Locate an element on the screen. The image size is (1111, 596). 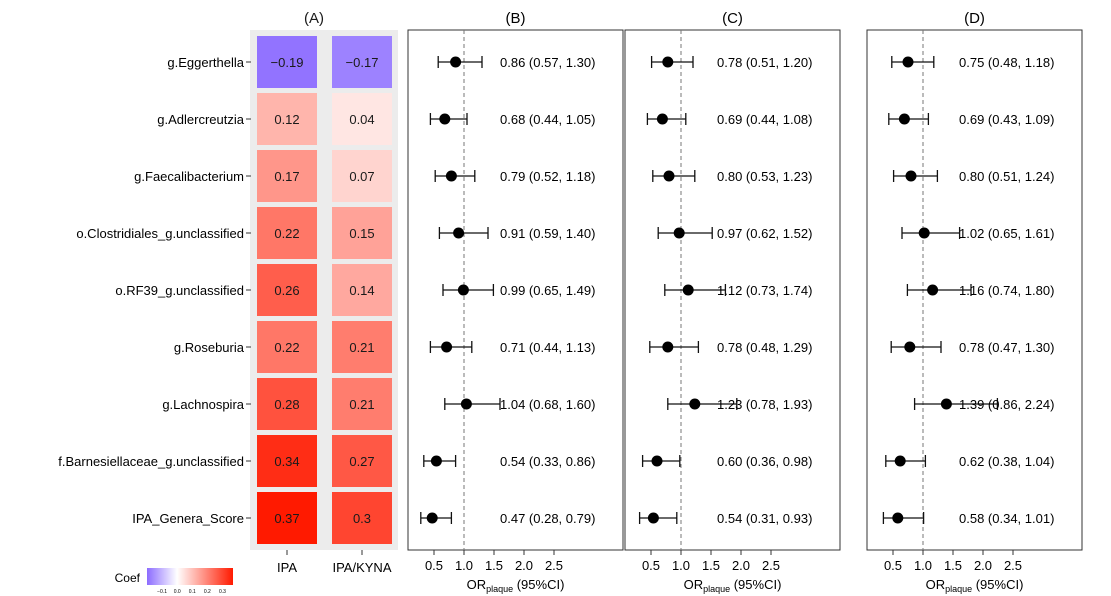
estimate-label: 0.75 (0.48, 1.18) is located at coordinates (1006, 62).